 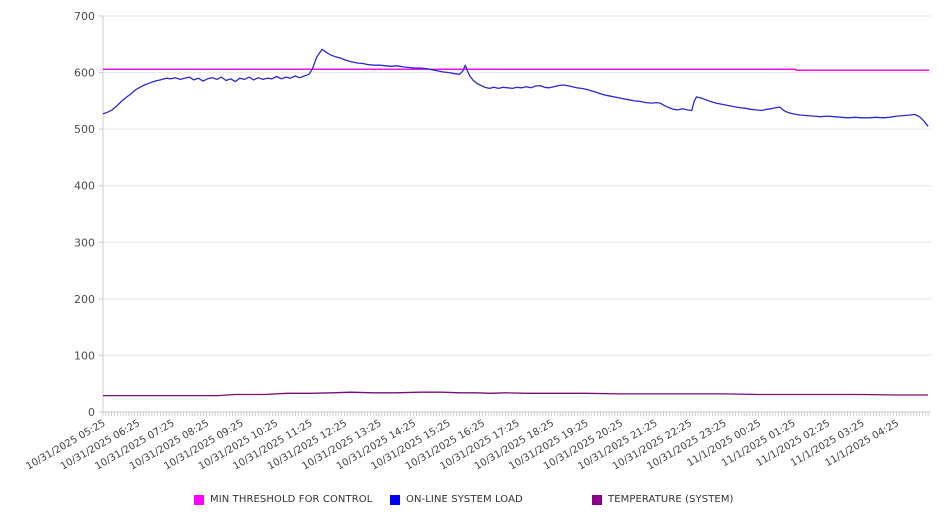 I want to click on y-tick-label: 400, so click(x=84, y=186).